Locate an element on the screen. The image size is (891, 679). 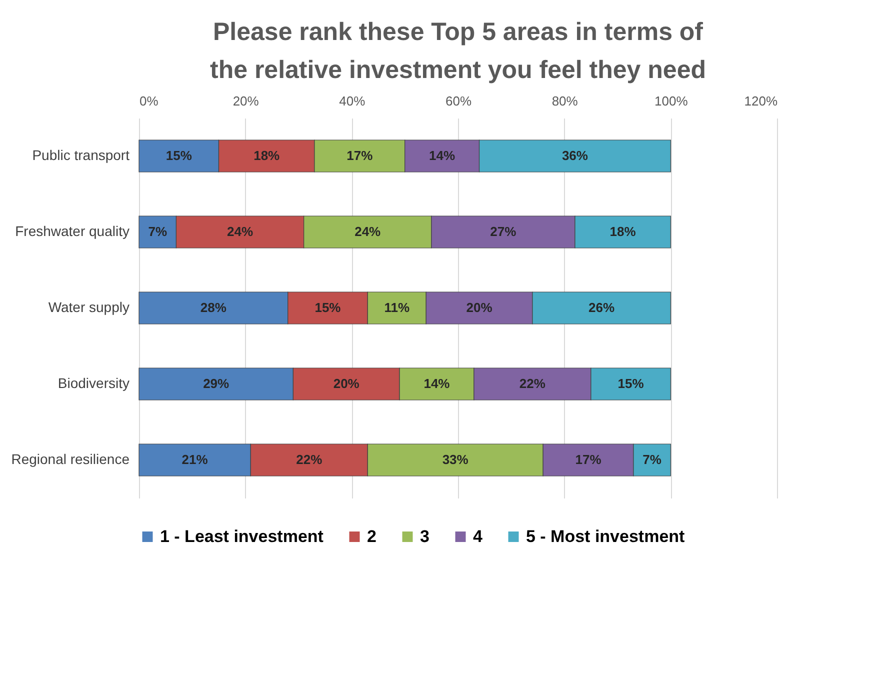
x-tick-label: 20% is located at coordinates (246, 101).